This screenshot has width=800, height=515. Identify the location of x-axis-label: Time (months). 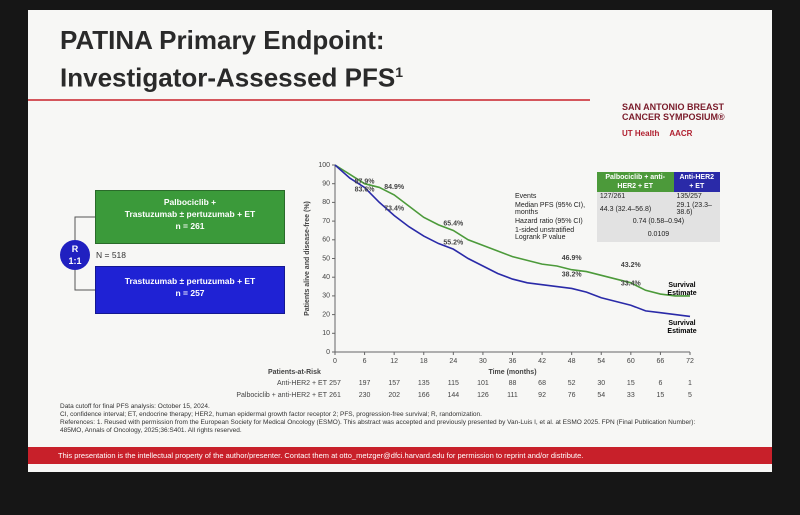
(512, 372).